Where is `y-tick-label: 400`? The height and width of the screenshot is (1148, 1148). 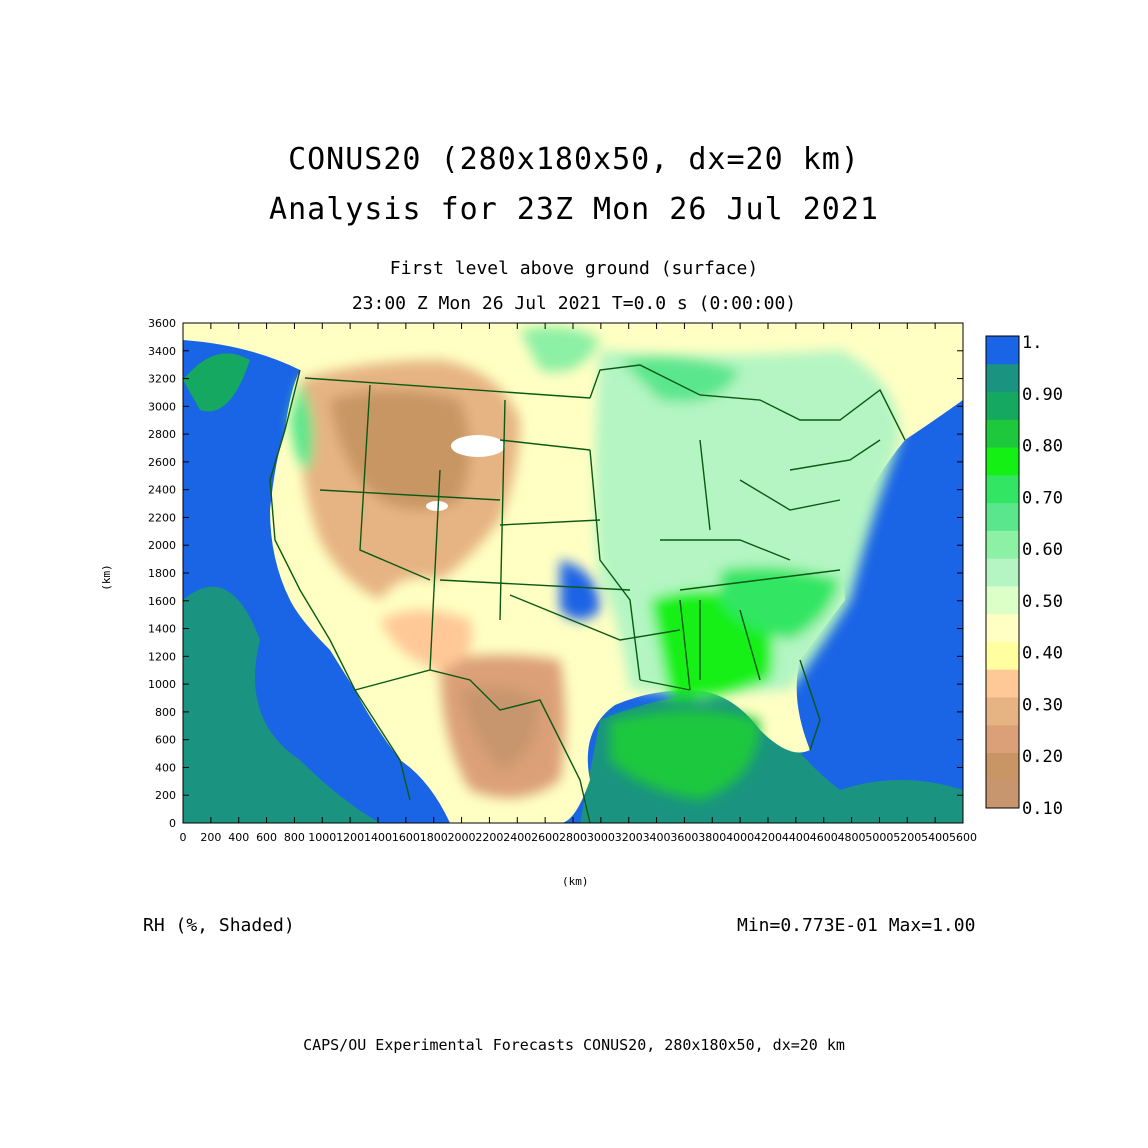 y-tick-label: 400 is located at coordinates (165, 767).